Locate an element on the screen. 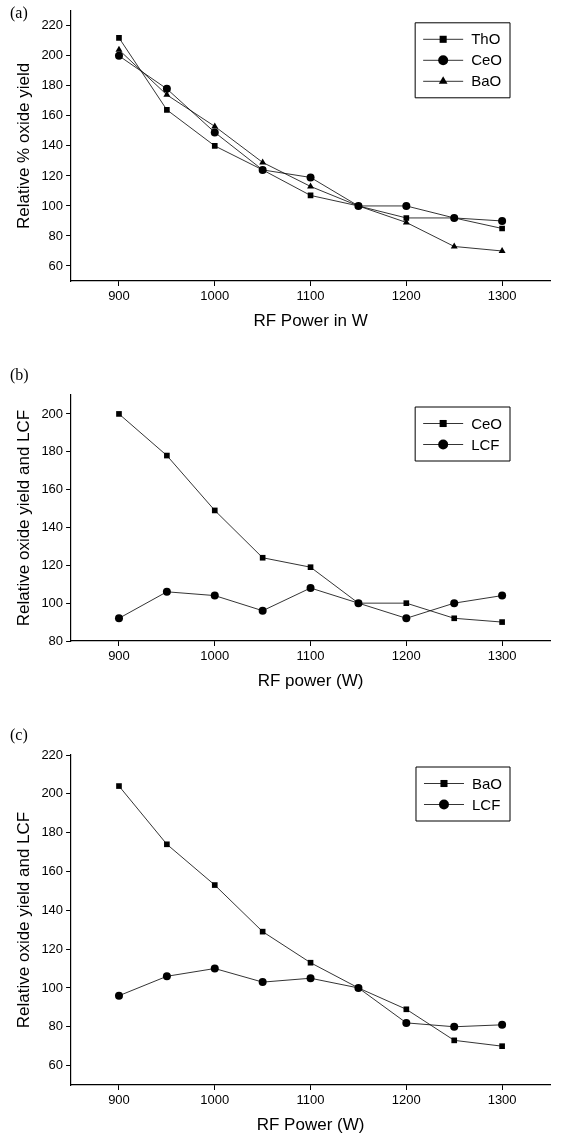 Image resolution: width=570 pixels, height=1144 pixels. chart-title: (b) is located at coordinates (19, 375).